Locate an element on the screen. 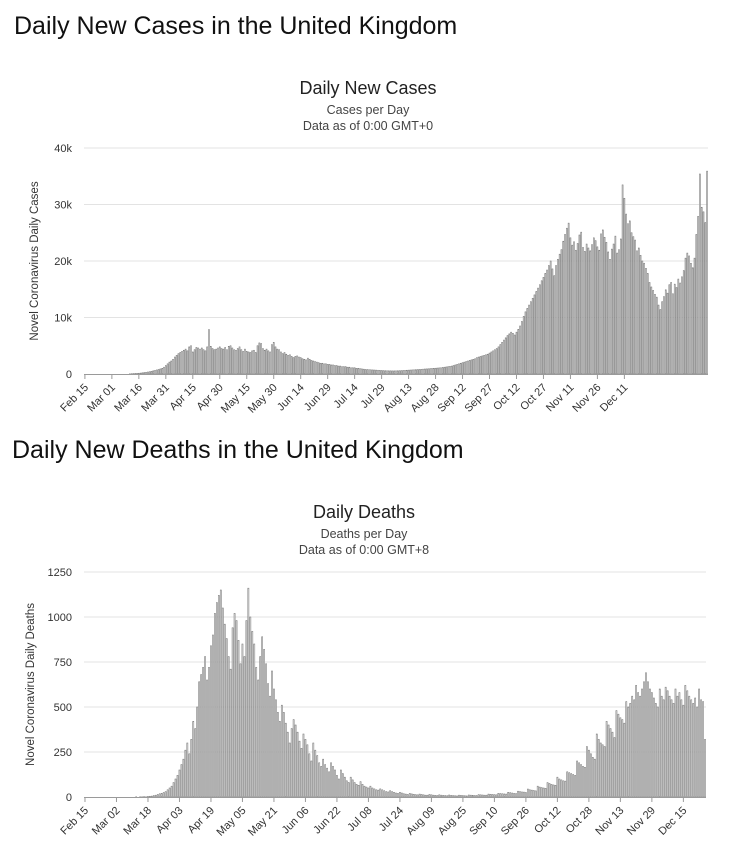 This screenshot has height=862, width=736. x-tick-label: Mar 18 is located at coordinates (137, 821).